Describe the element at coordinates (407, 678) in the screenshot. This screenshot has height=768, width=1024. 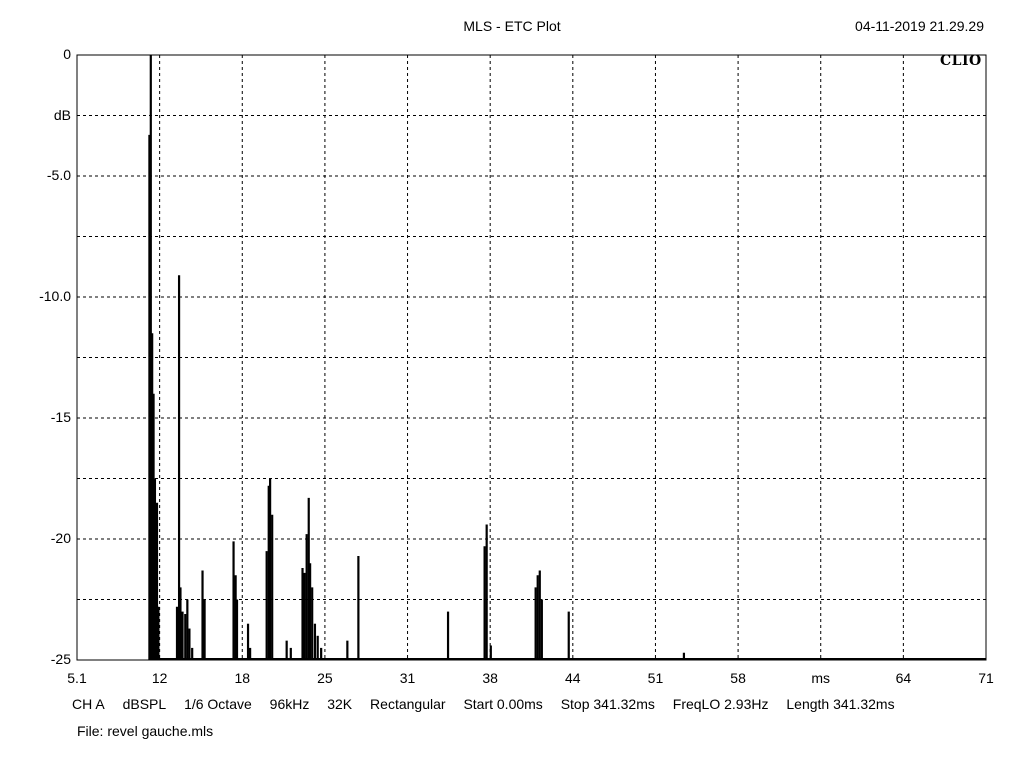
I see `x-tick-label: 31` at that location.